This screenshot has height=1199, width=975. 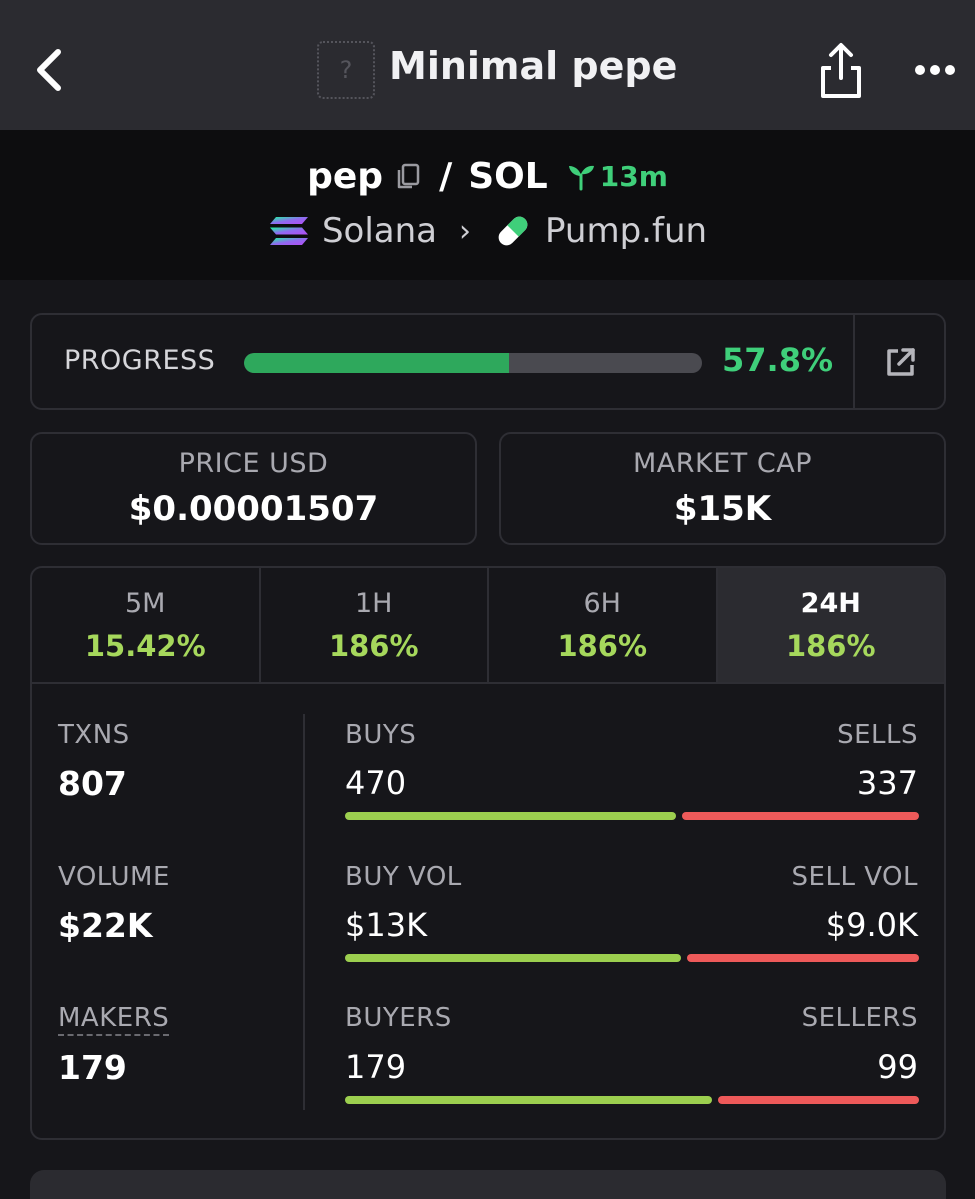 I want to click on buy-vol-label: BUY VOL, so click(x=403, y=877).